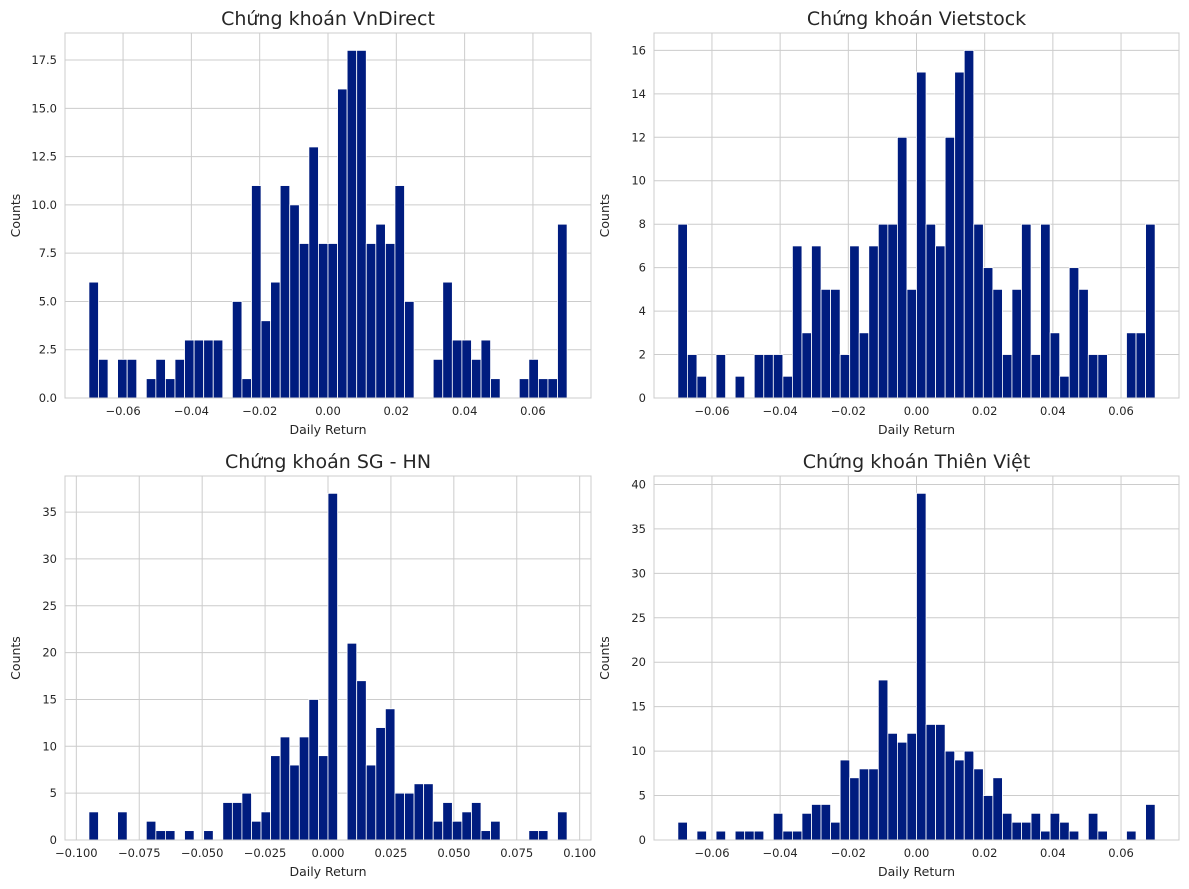  What do you see at coordinates (48, 253) in the screenshot?
I see `y-tick-label: 7.5` at bounding box center [48, 253].